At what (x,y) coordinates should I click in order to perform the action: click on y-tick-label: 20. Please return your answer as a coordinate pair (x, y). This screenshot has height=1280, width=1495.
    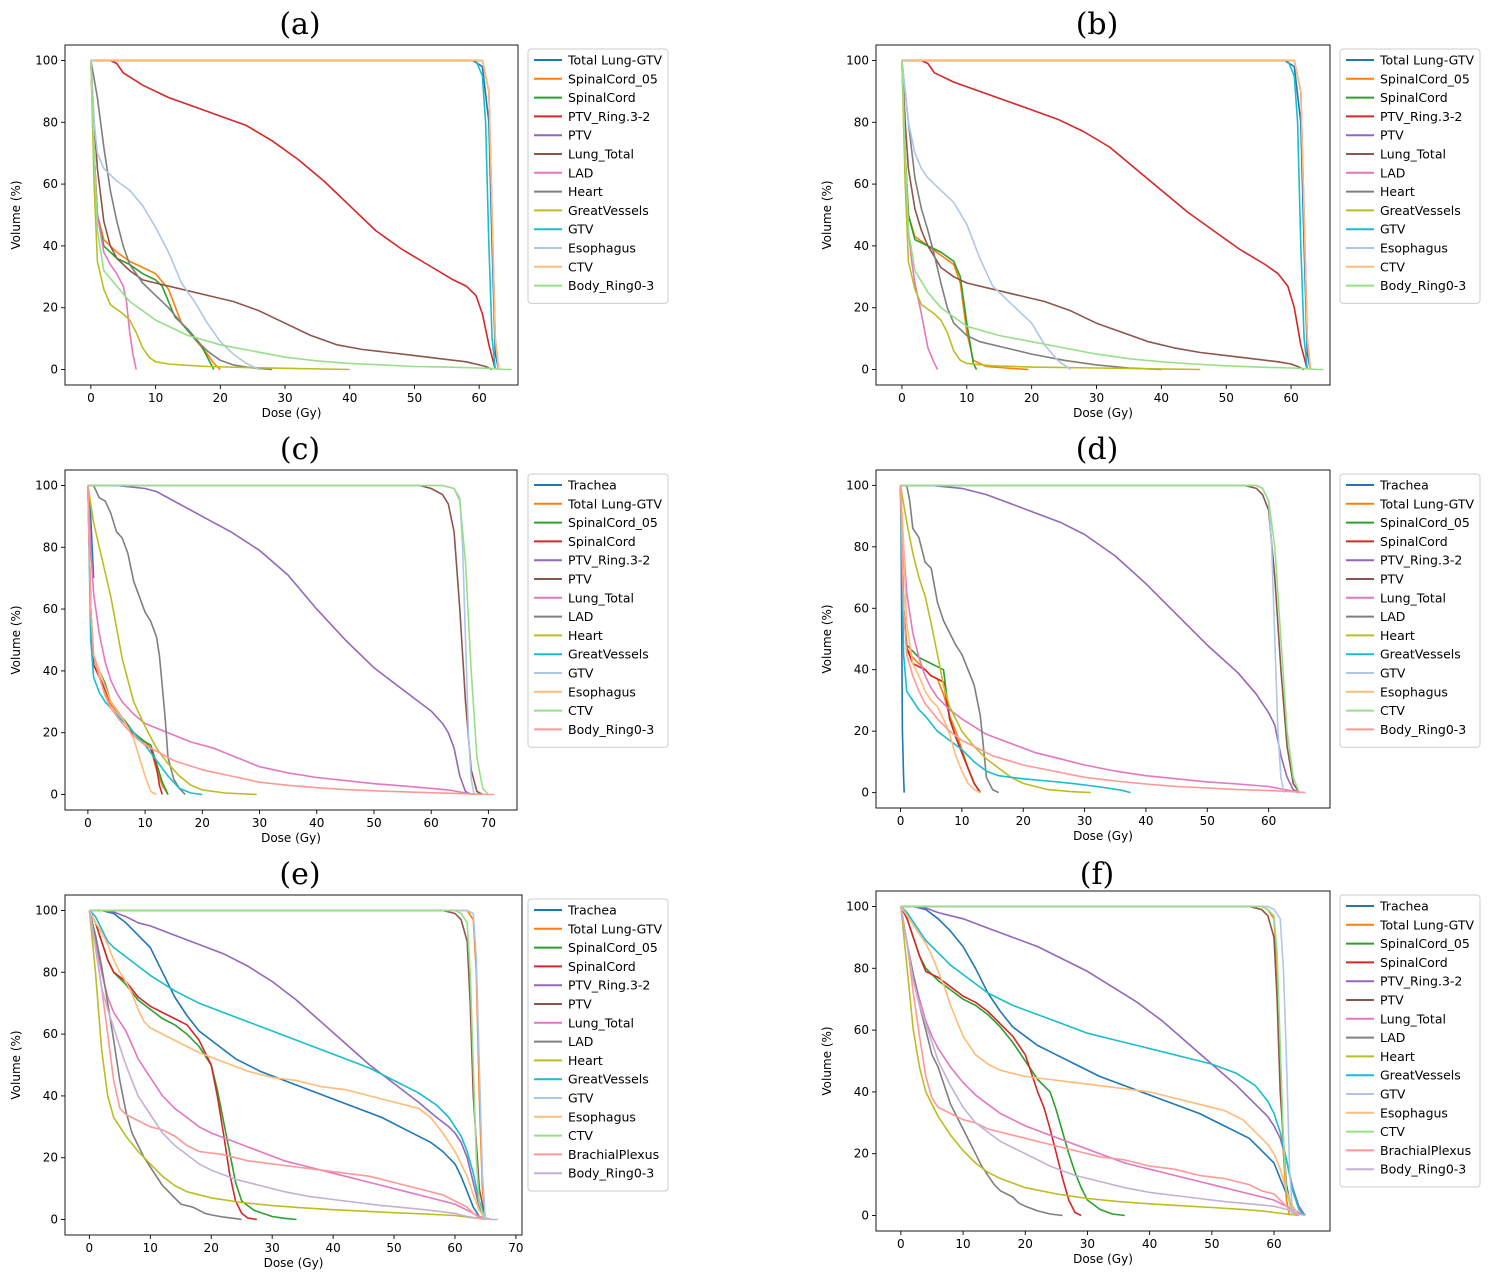
    Looking at the image, I should click on (861, 1154).